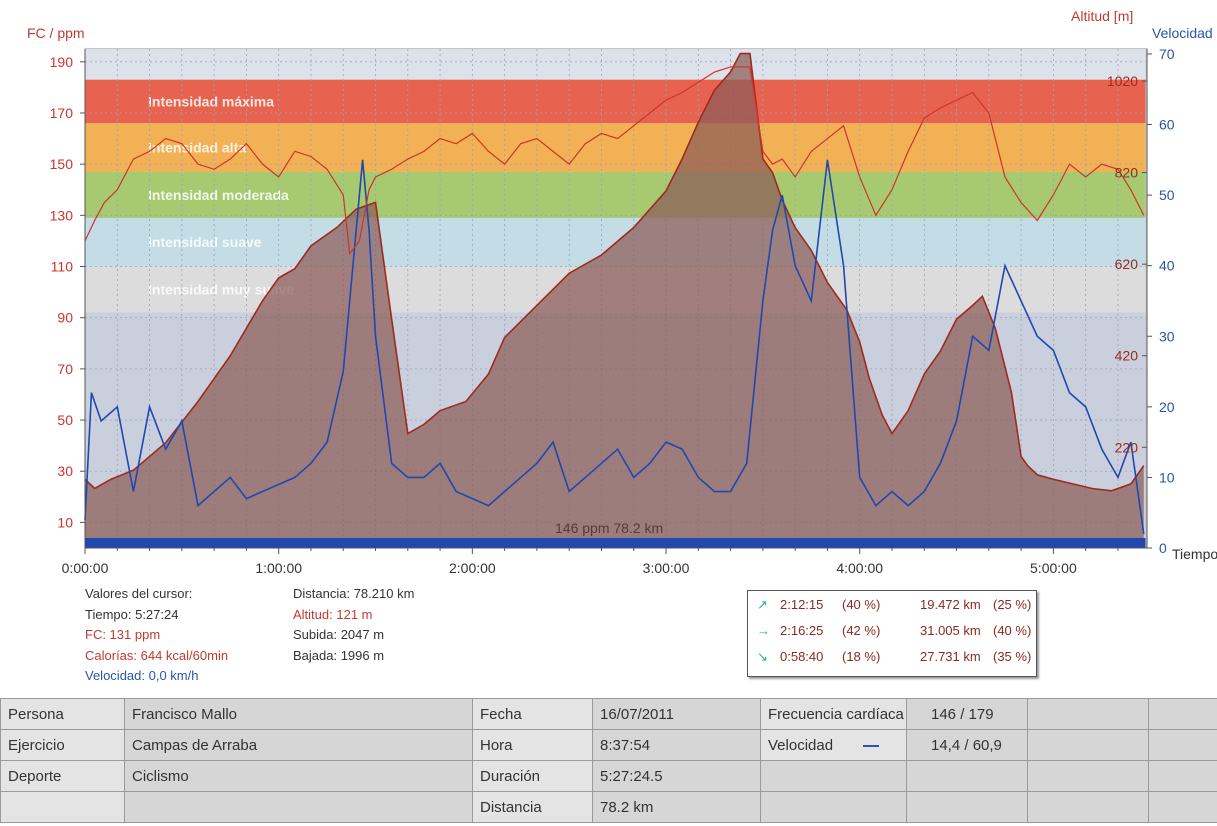 This screenshot has height=826, width=1217. Describe the element at coordinates (1053, 568) in the screenshot. I see `x-tick-label: 5:00:00` at that location.